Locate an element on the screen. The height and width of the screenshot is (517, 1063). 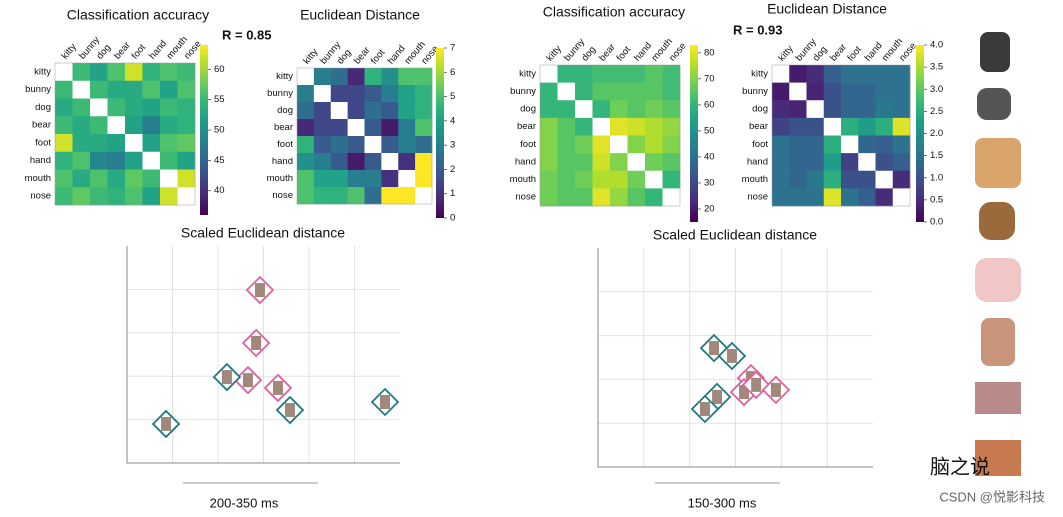
colorbar-label: 50 is located at coordinates (219, 130).